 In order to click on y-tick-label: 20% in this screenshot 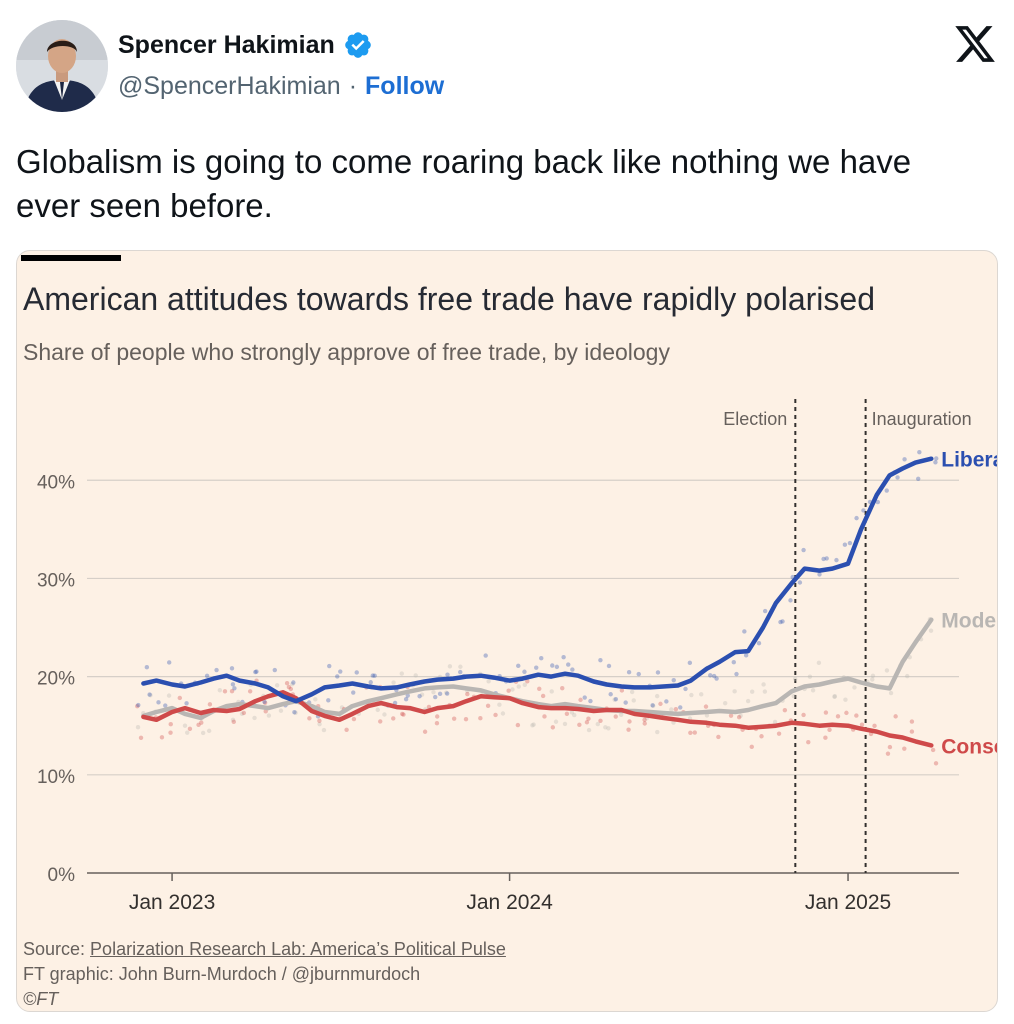, I will do `click(56, 679)`.